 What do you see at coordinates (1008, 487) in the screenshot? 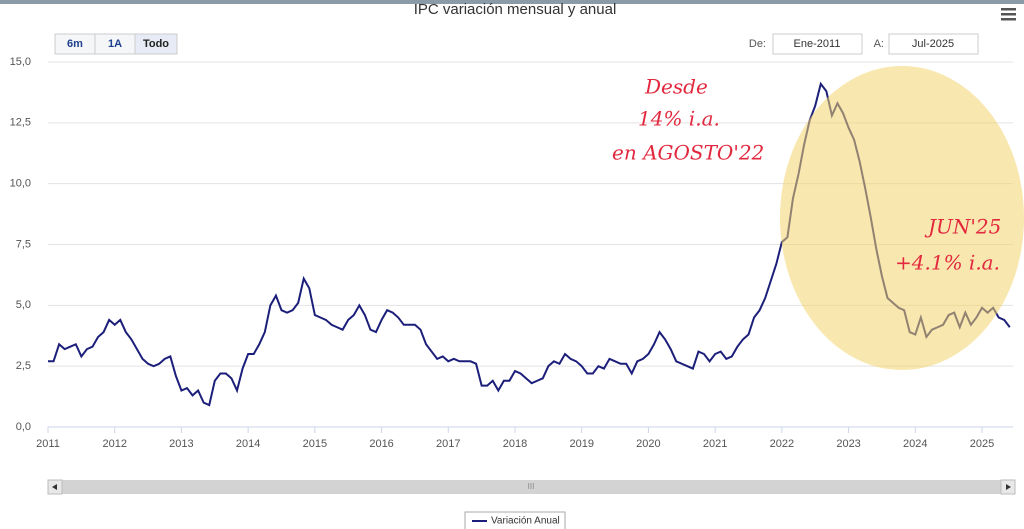
I see `arrow-right` at bounding box center [1008, 487].